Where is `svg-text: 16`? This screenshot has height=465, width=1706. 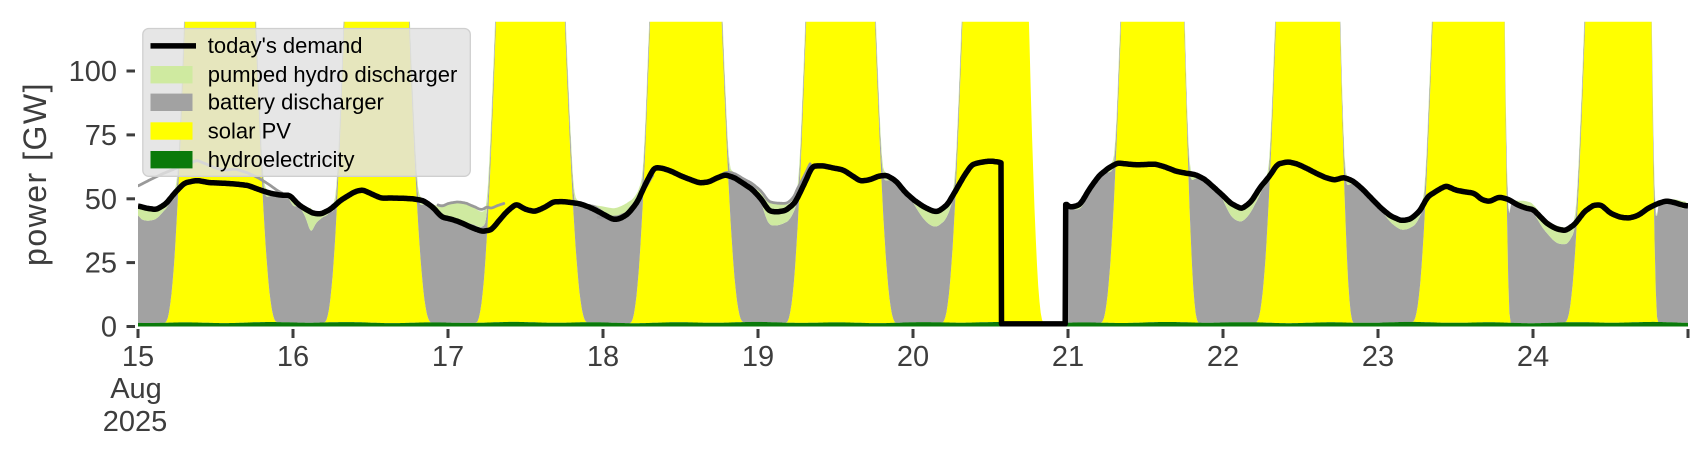
svg-text: 16 is located at coordinates (293, 357).